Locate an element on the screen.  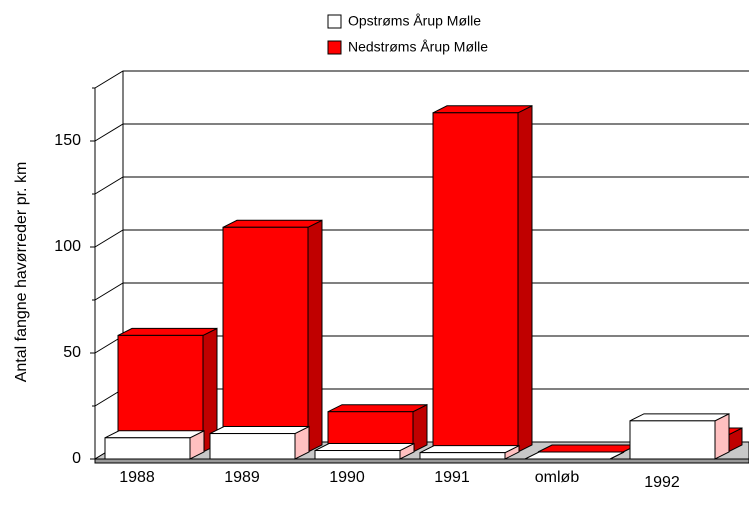
legend-label: Nedstrøms Årup Mølle is located at coordinates (418, 47).